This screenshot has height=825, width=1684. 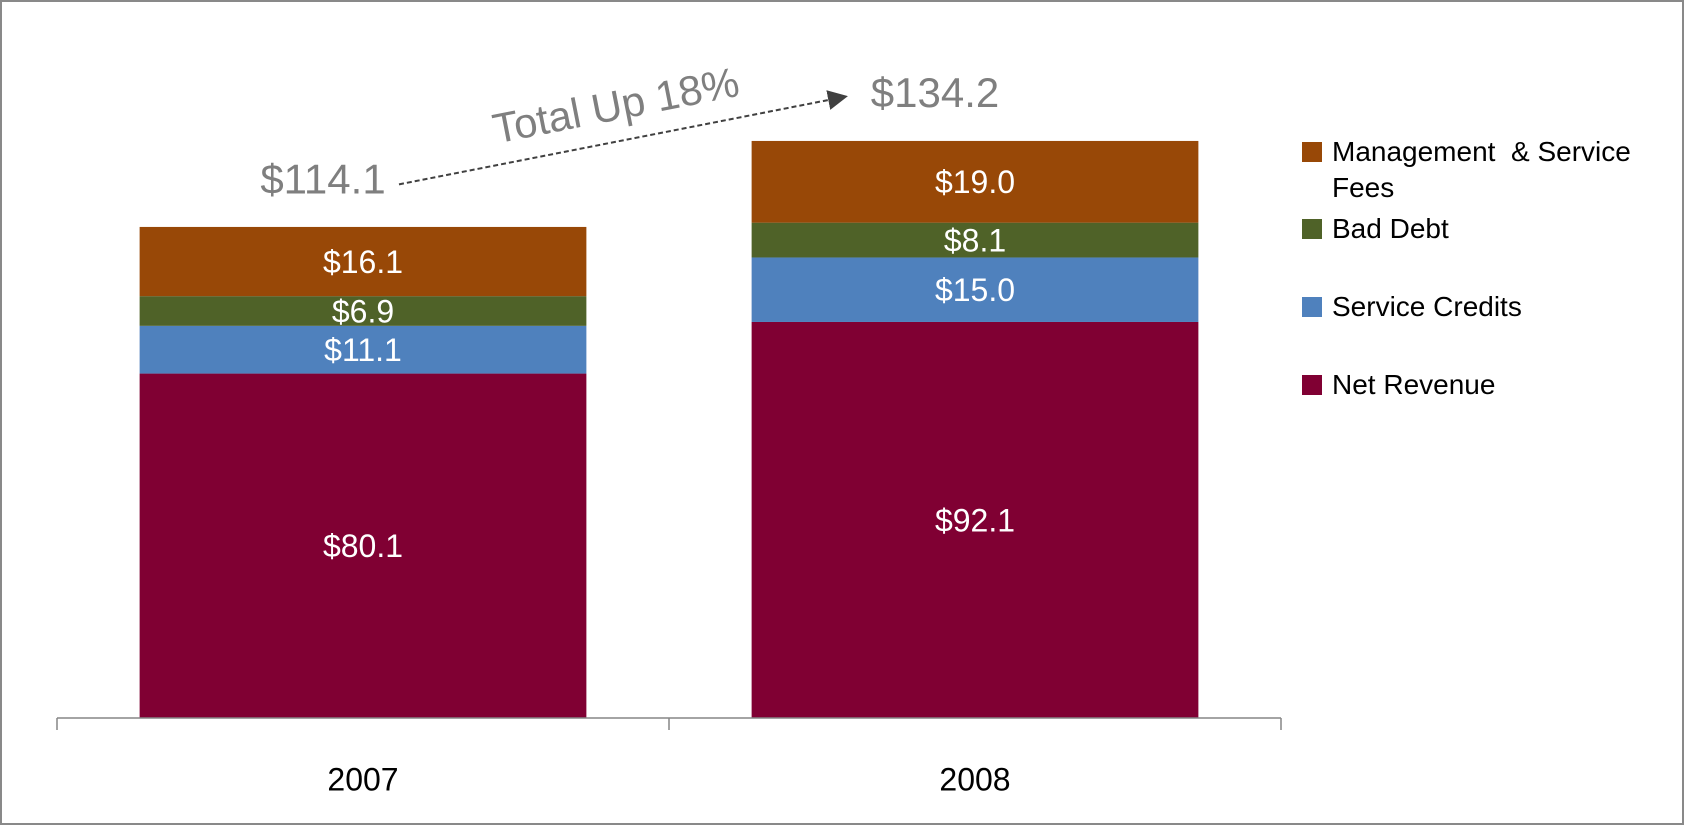 What do you see at coordinates (362, 779) in the screenshot?
I see `x-tick-label: 2007` at bounding box center [362, 779].